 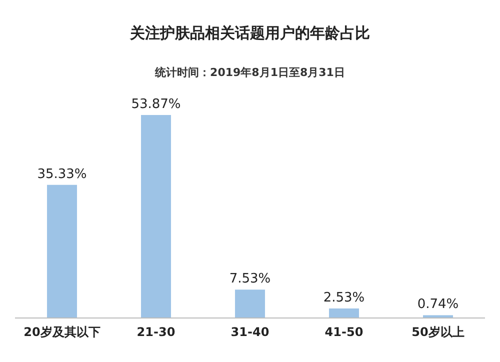 I want to click on data-label: 53.87%, so click(x=156, y=104).